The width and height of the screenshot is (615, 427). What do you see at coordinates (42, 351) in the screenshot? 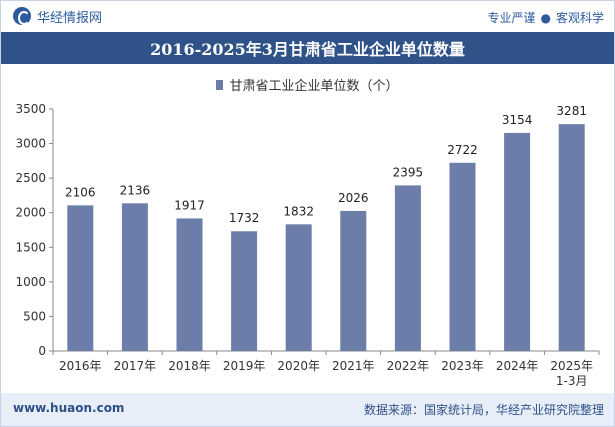
I see `y-tick-label: 0` at bounding box center [42, 351].